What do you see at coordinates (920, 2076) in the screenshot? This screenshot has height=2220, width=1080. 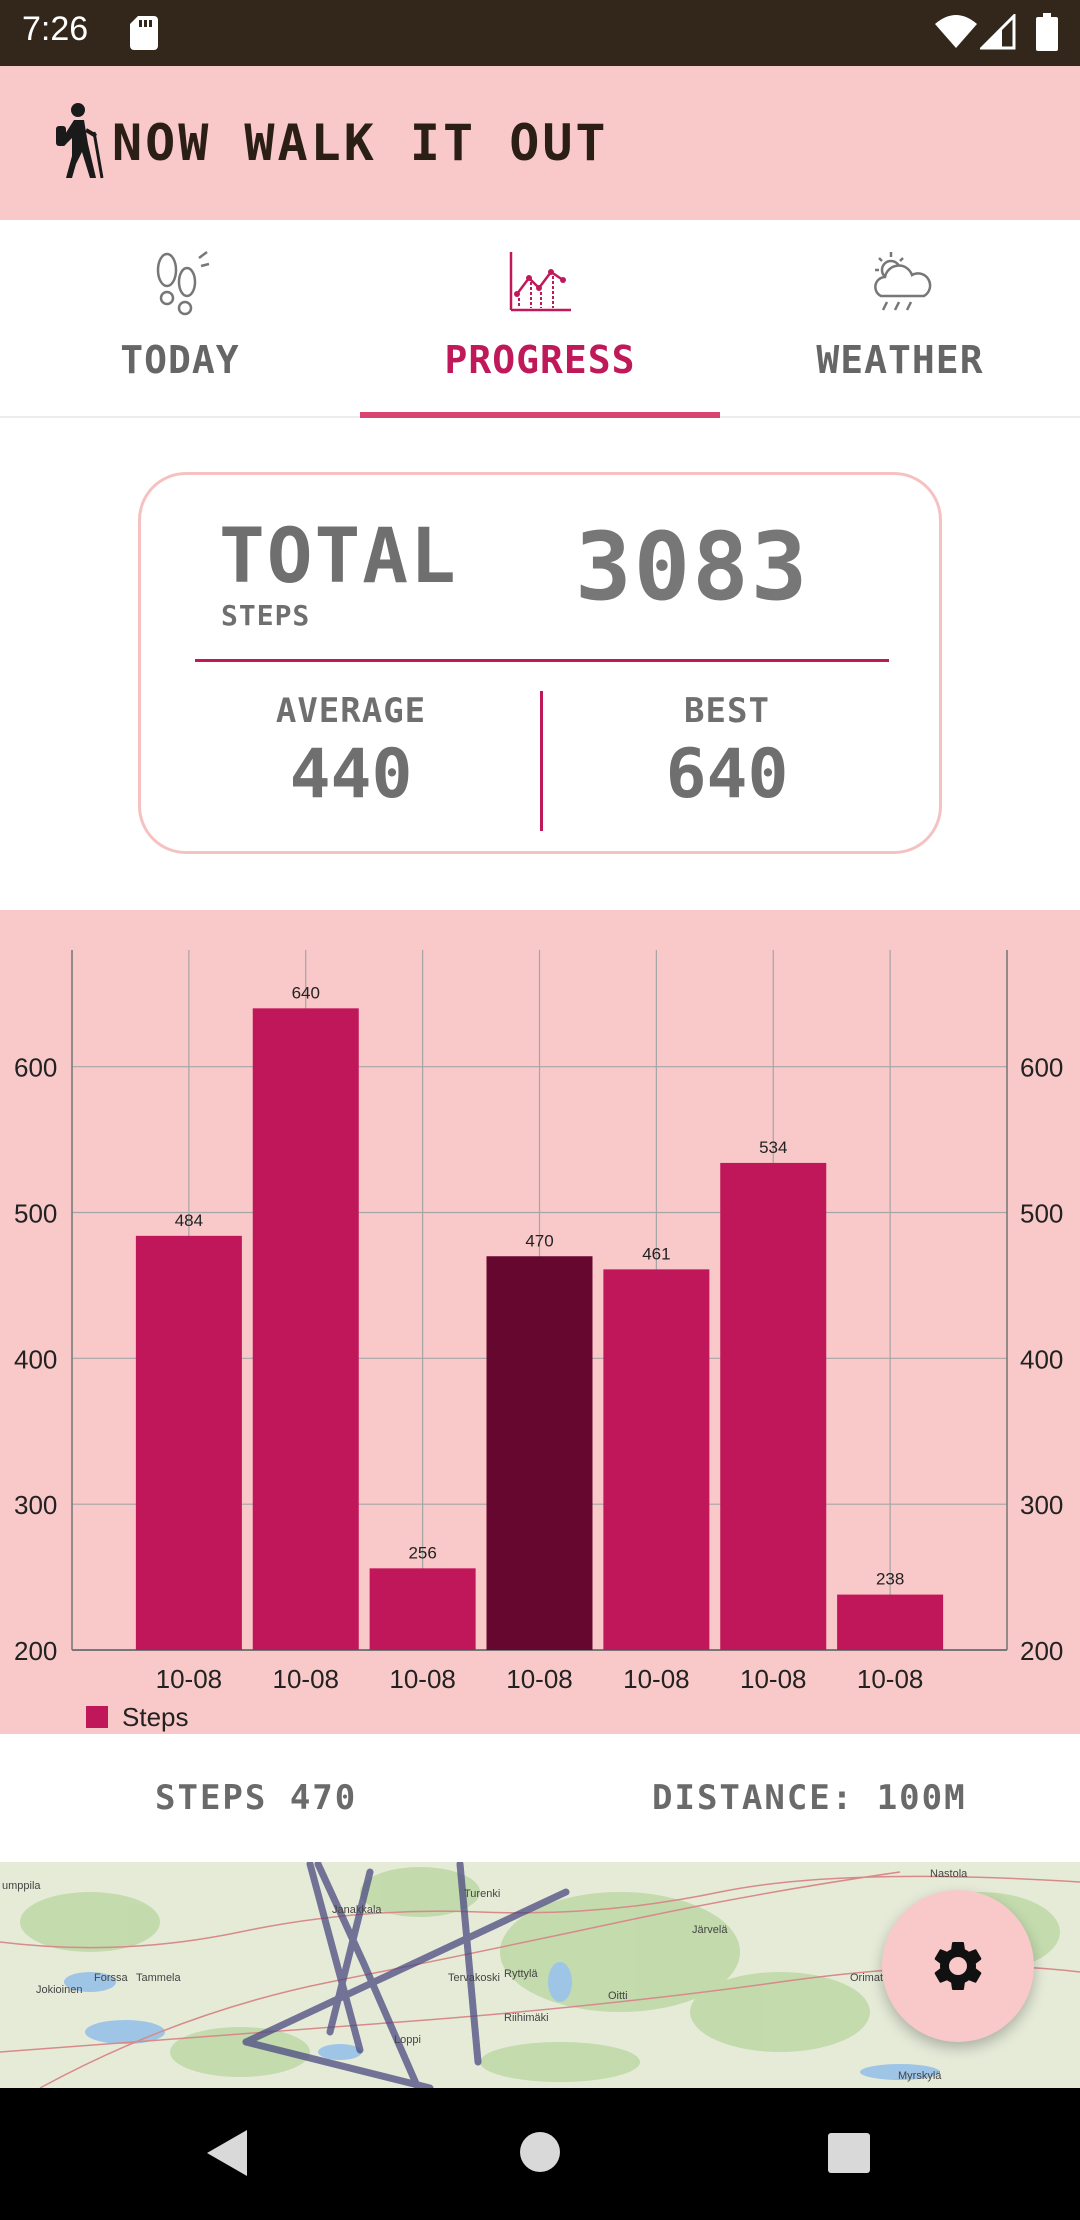 I see `map-label: Myrskylä` at bounding box center [920, 2076].